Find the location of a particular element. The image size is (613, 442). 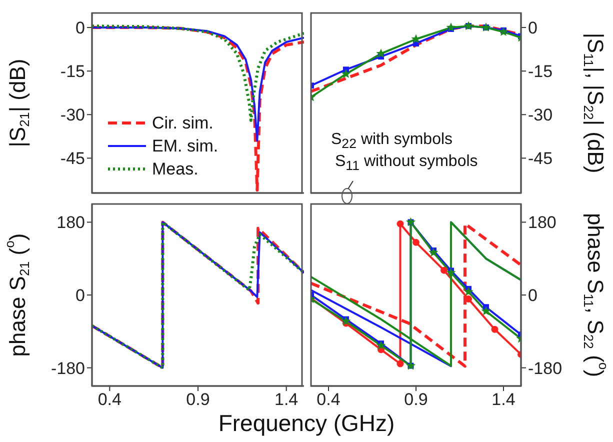

legend-label: Cir. sim. is located at coordinates (183, 123).